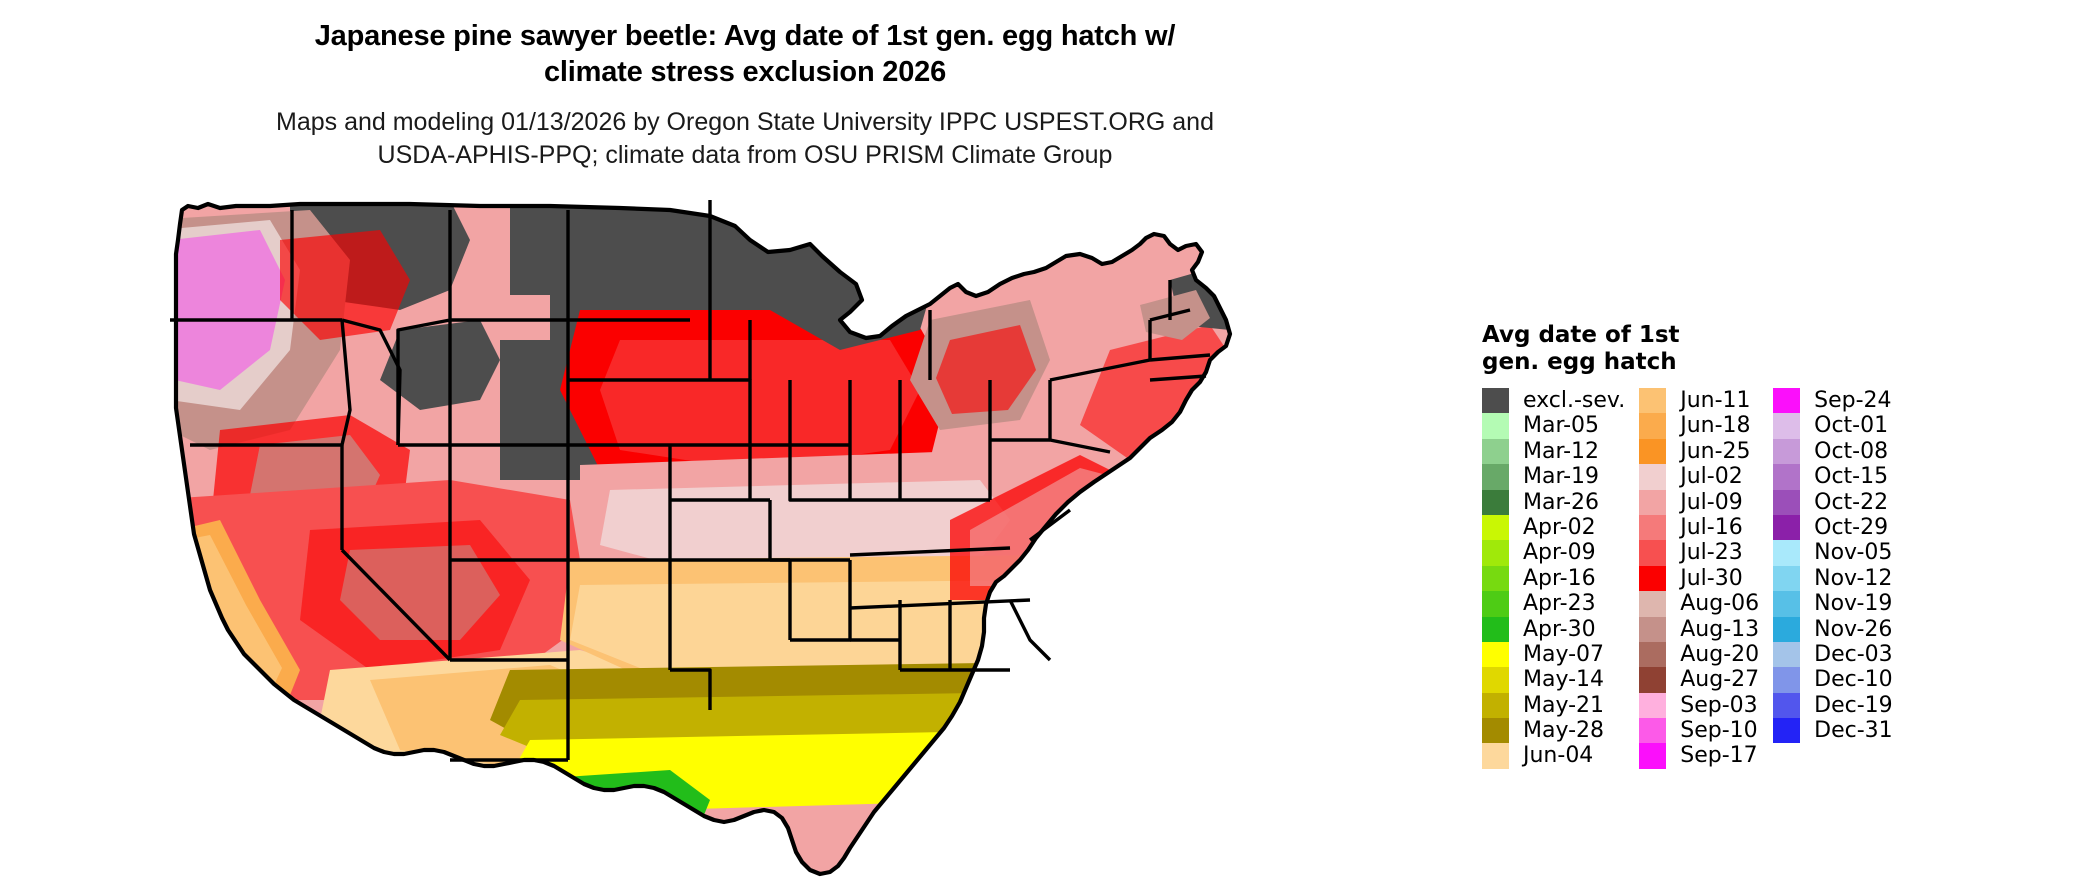 The width and height of the screenshot is (2100, 892). I want to click on legend-label: excl.-sev., so click(1574, 400).